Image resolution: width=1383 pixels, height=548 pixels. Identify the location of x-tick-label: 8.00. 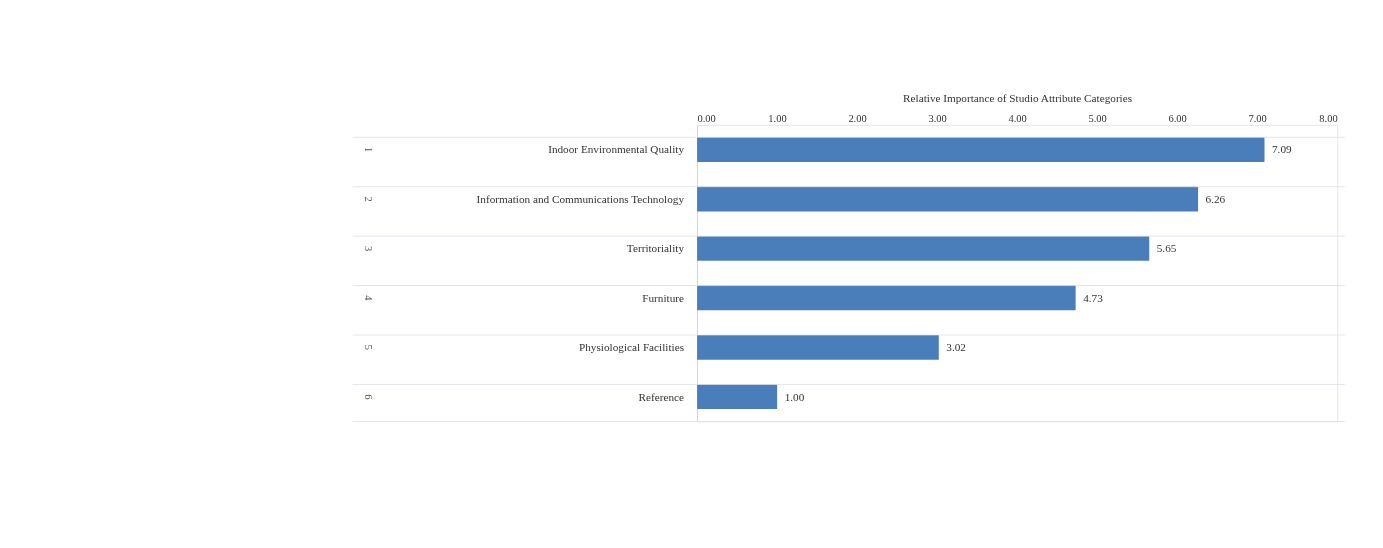
(1328, 118).